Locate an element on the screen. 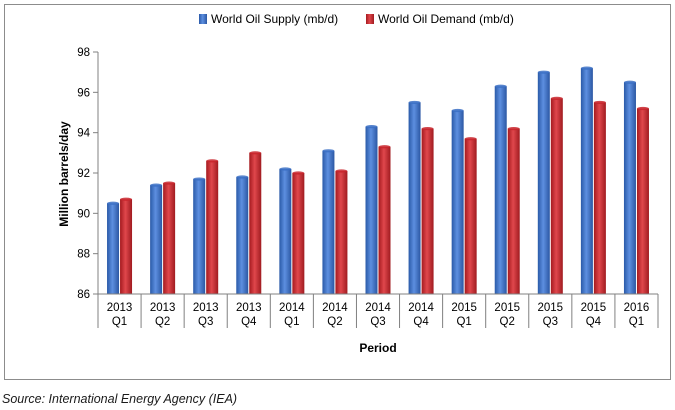 The height and width of the screenshot is (410, 675). y-axis-title: Million barrels/day is located at coordinates (64, 174).